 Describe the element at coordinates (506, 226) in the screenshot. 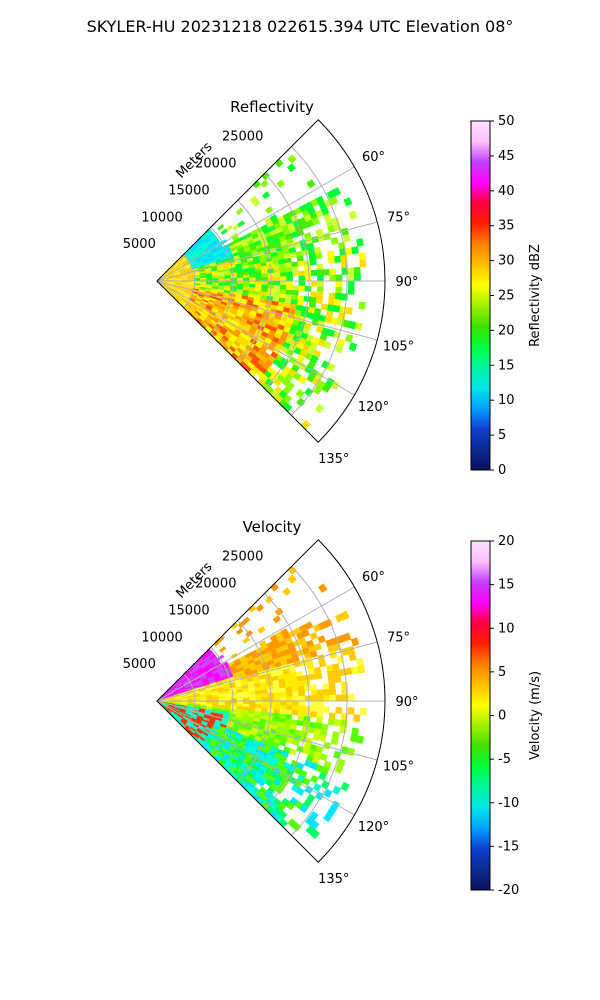

I see `colorbar-tick-label: 35` at that location.